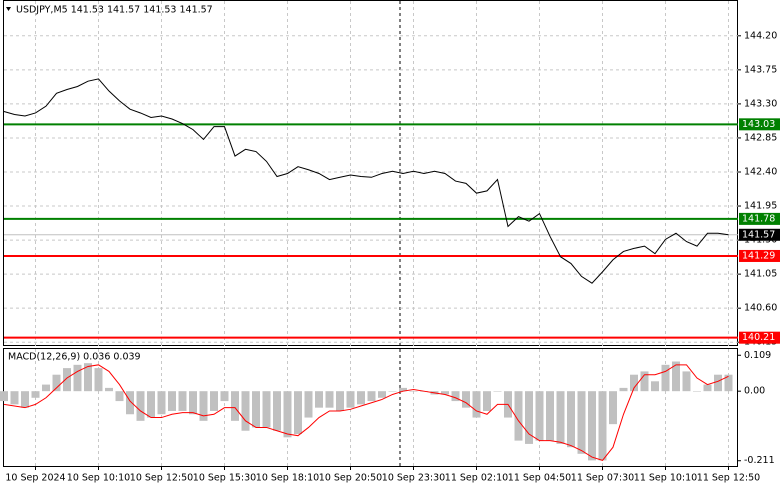 The width and height of the screenshot is (781, 489). I want to click on y-tick-label: 142.40, so click(760, 171).